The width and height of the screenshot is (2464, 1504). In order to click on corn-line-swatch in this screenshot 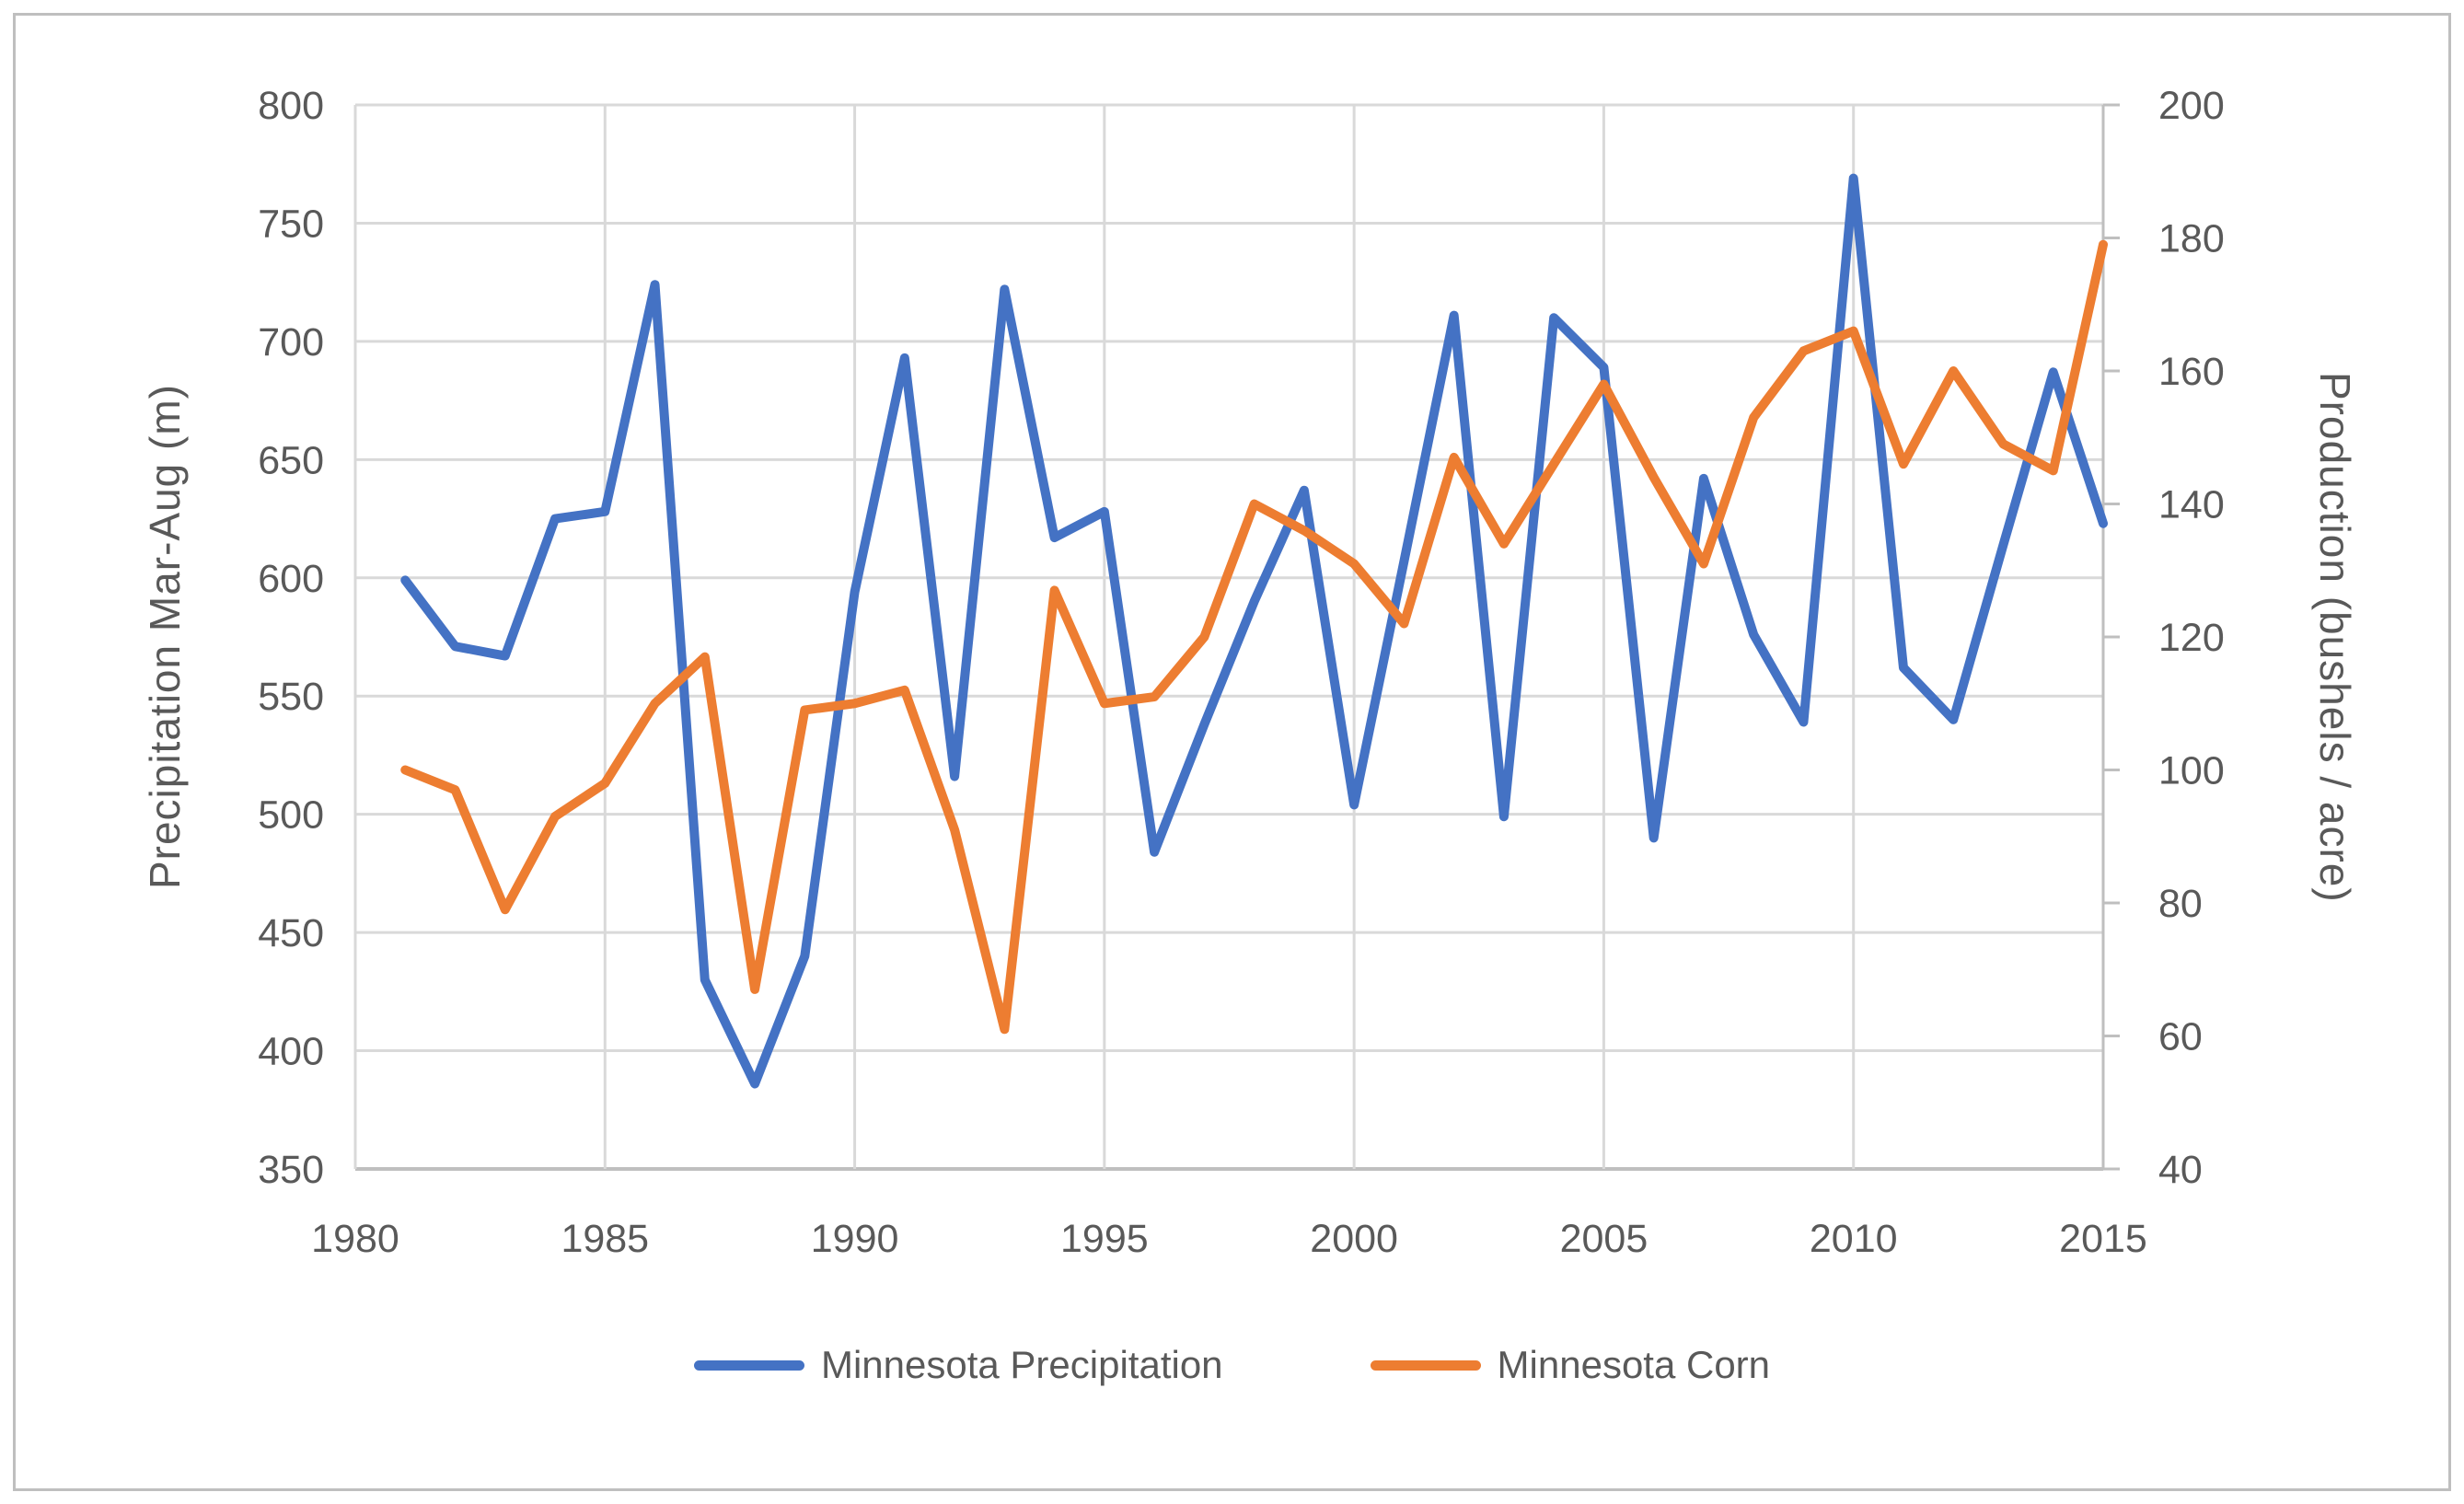, I will do `click(1425, 1365)`.